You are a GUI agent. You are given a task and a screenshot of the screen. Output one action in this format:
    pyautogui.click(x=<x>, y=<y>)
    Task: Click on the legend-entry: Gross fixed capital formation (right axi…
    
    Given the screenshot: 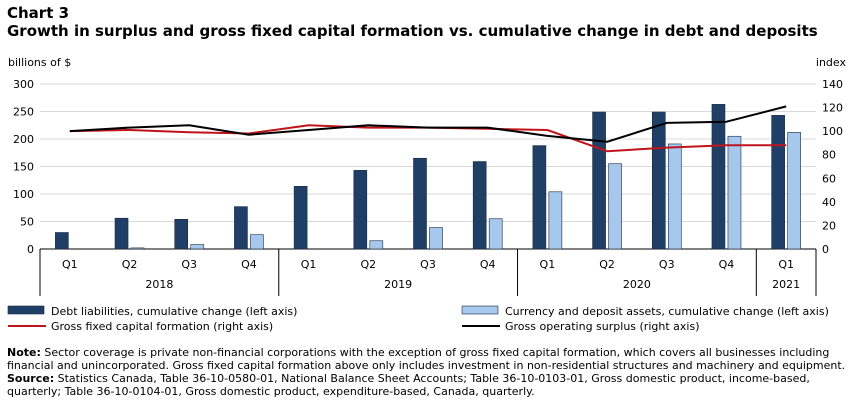 What is the action you would take?
    pyautogui.click(x=162, y=326)
    